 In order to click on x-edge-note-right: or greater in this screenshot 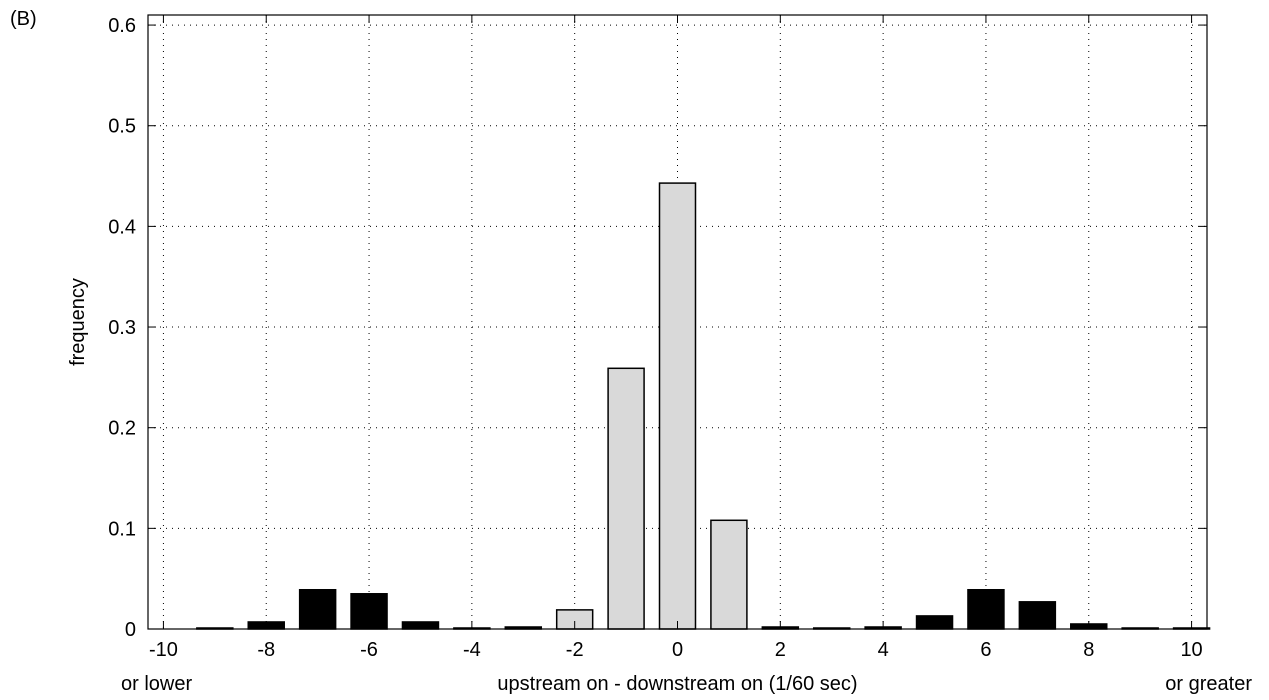, I will do `click(1208, 684)`.